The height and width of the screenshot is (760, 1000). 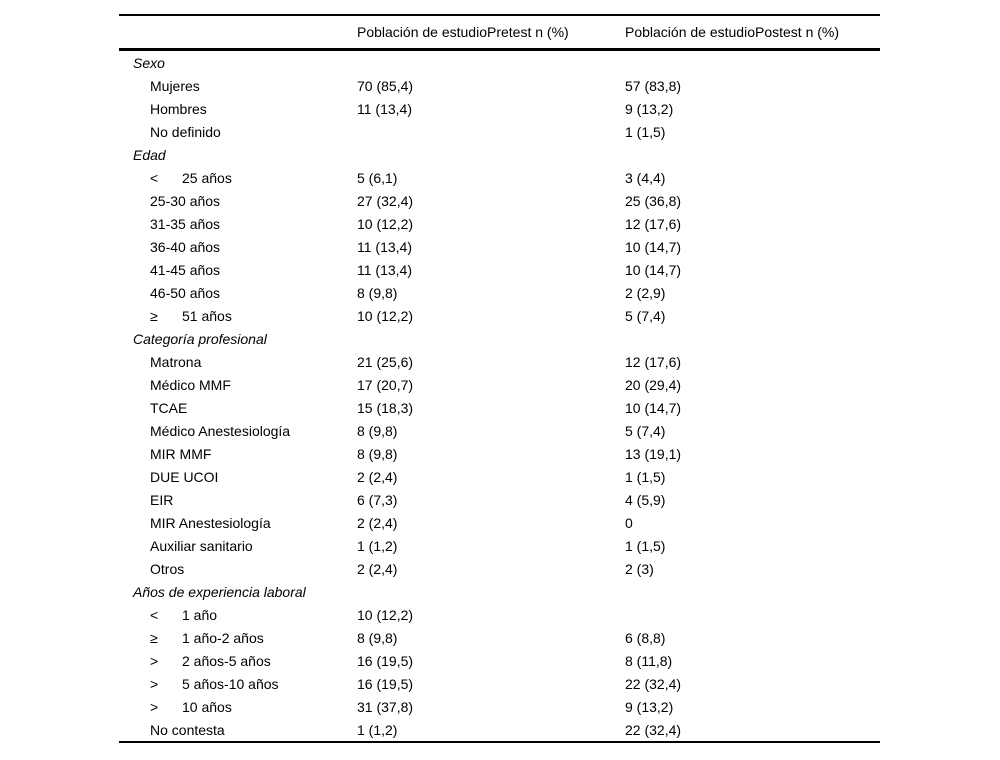 I want to click on table-row: Hombres 11 (13,4) 9 (13,2), so click(x=499, y=108).